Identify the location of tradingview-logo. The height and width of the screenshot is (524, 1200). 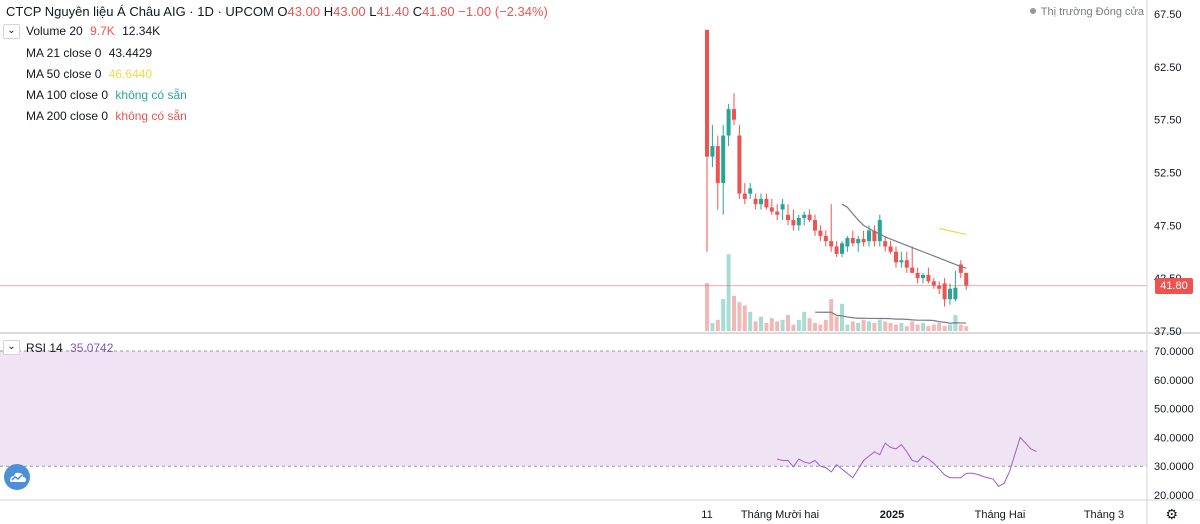
(17, 477).